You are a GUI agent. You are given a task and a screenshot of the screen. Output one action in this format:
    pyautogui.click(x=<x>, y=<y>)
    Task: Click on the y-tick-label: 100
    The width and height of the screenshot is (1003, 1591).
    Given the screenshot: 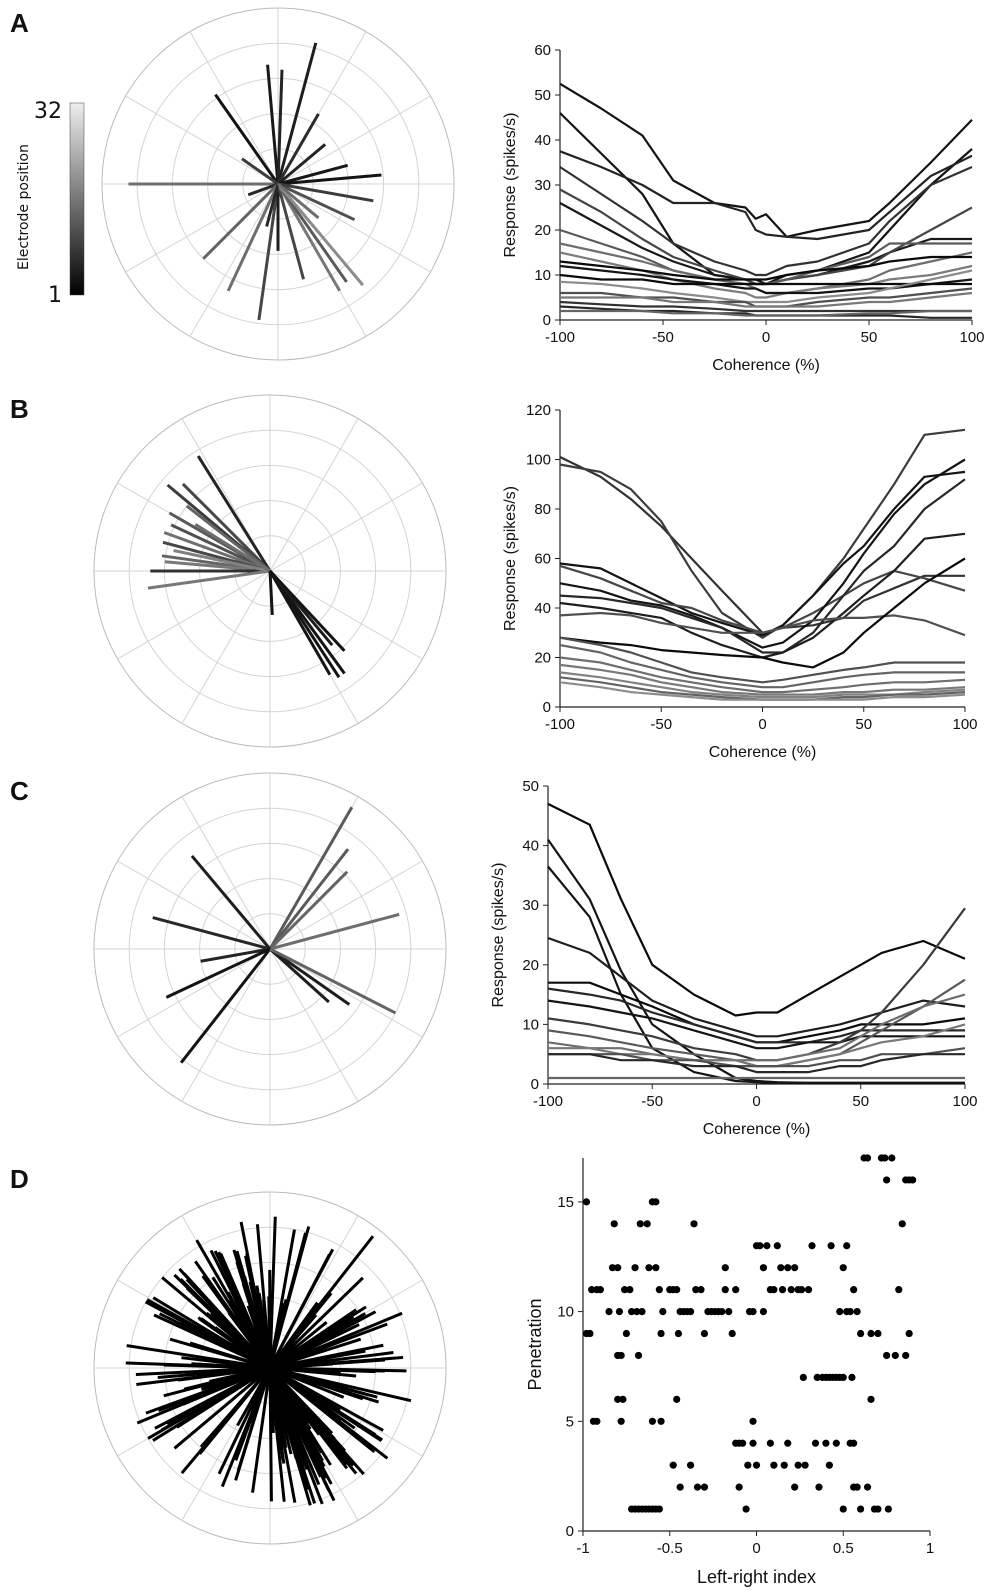 What is the action you would take?
    pyautogui.click(x=538, y=460)
    